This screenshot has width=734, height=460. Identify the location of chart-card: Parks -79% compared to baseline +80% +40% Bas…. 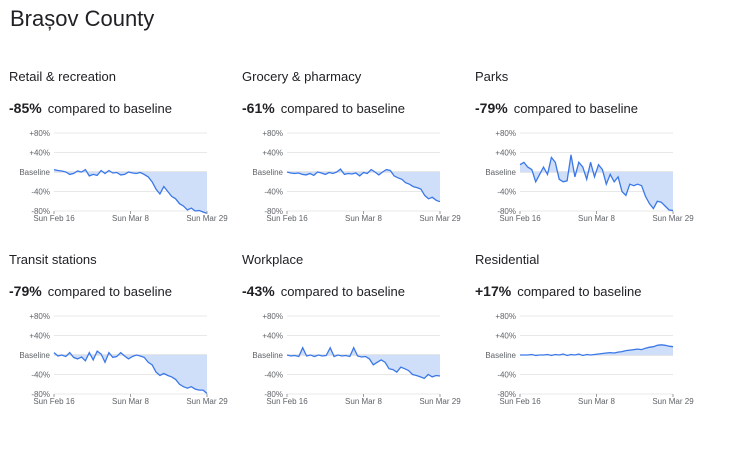
(590, 159).